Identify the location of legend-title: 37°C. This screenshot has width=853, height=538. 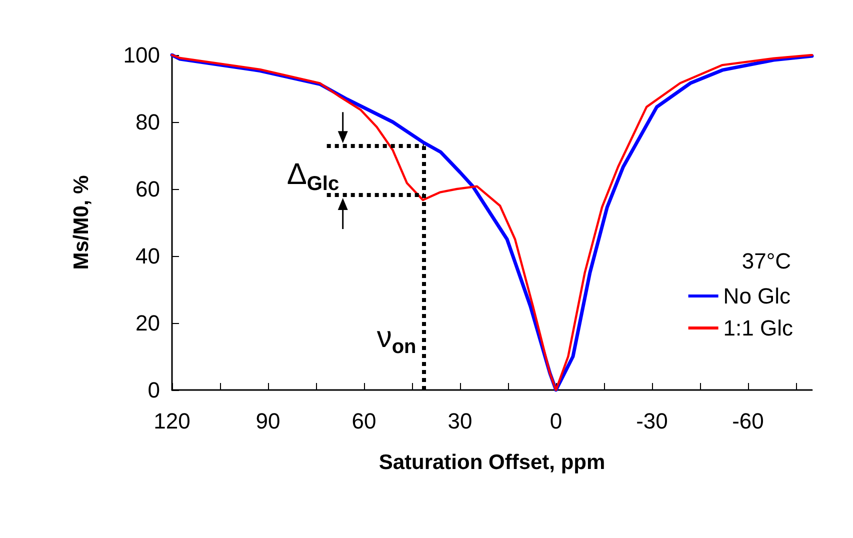
(767, 261).